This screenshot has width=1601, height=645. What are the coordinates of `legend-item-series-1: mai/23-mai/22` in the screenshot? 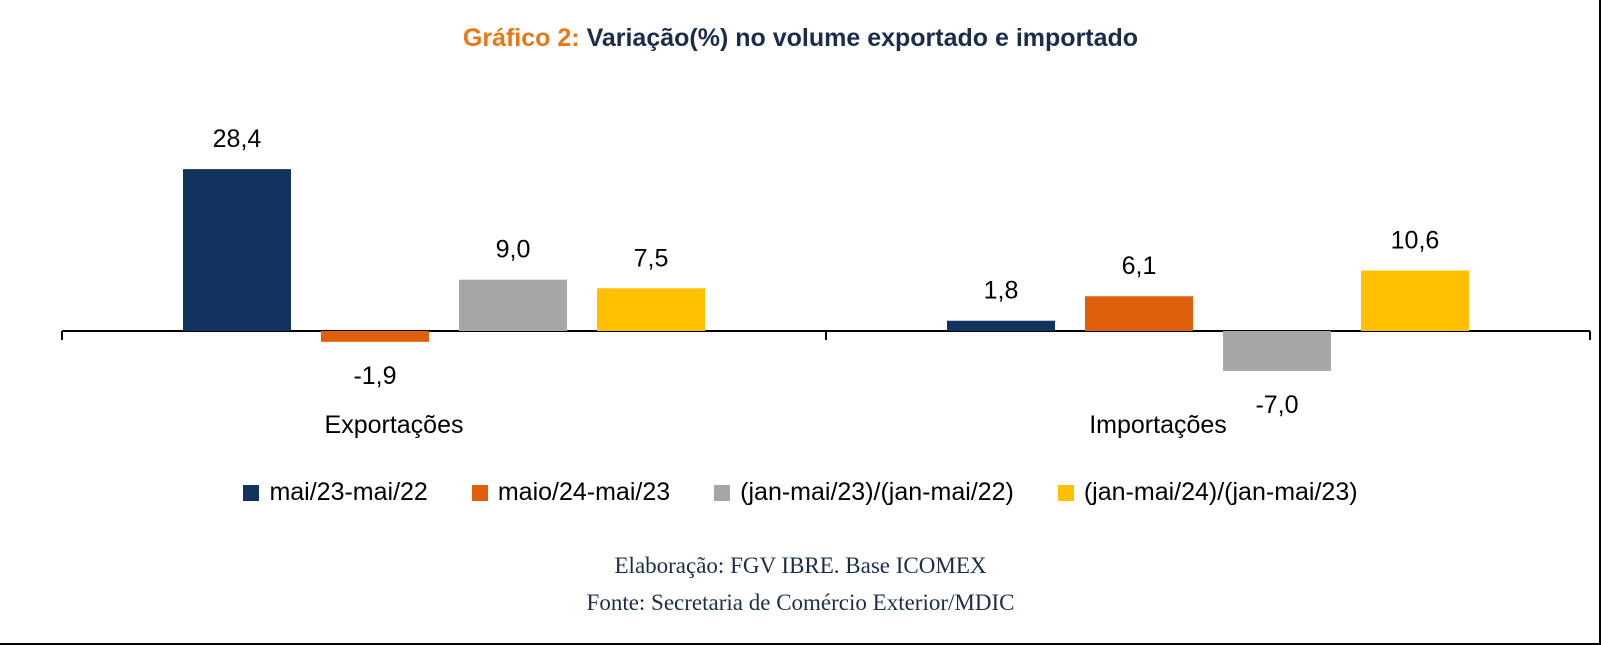 It's located at (335, 492).